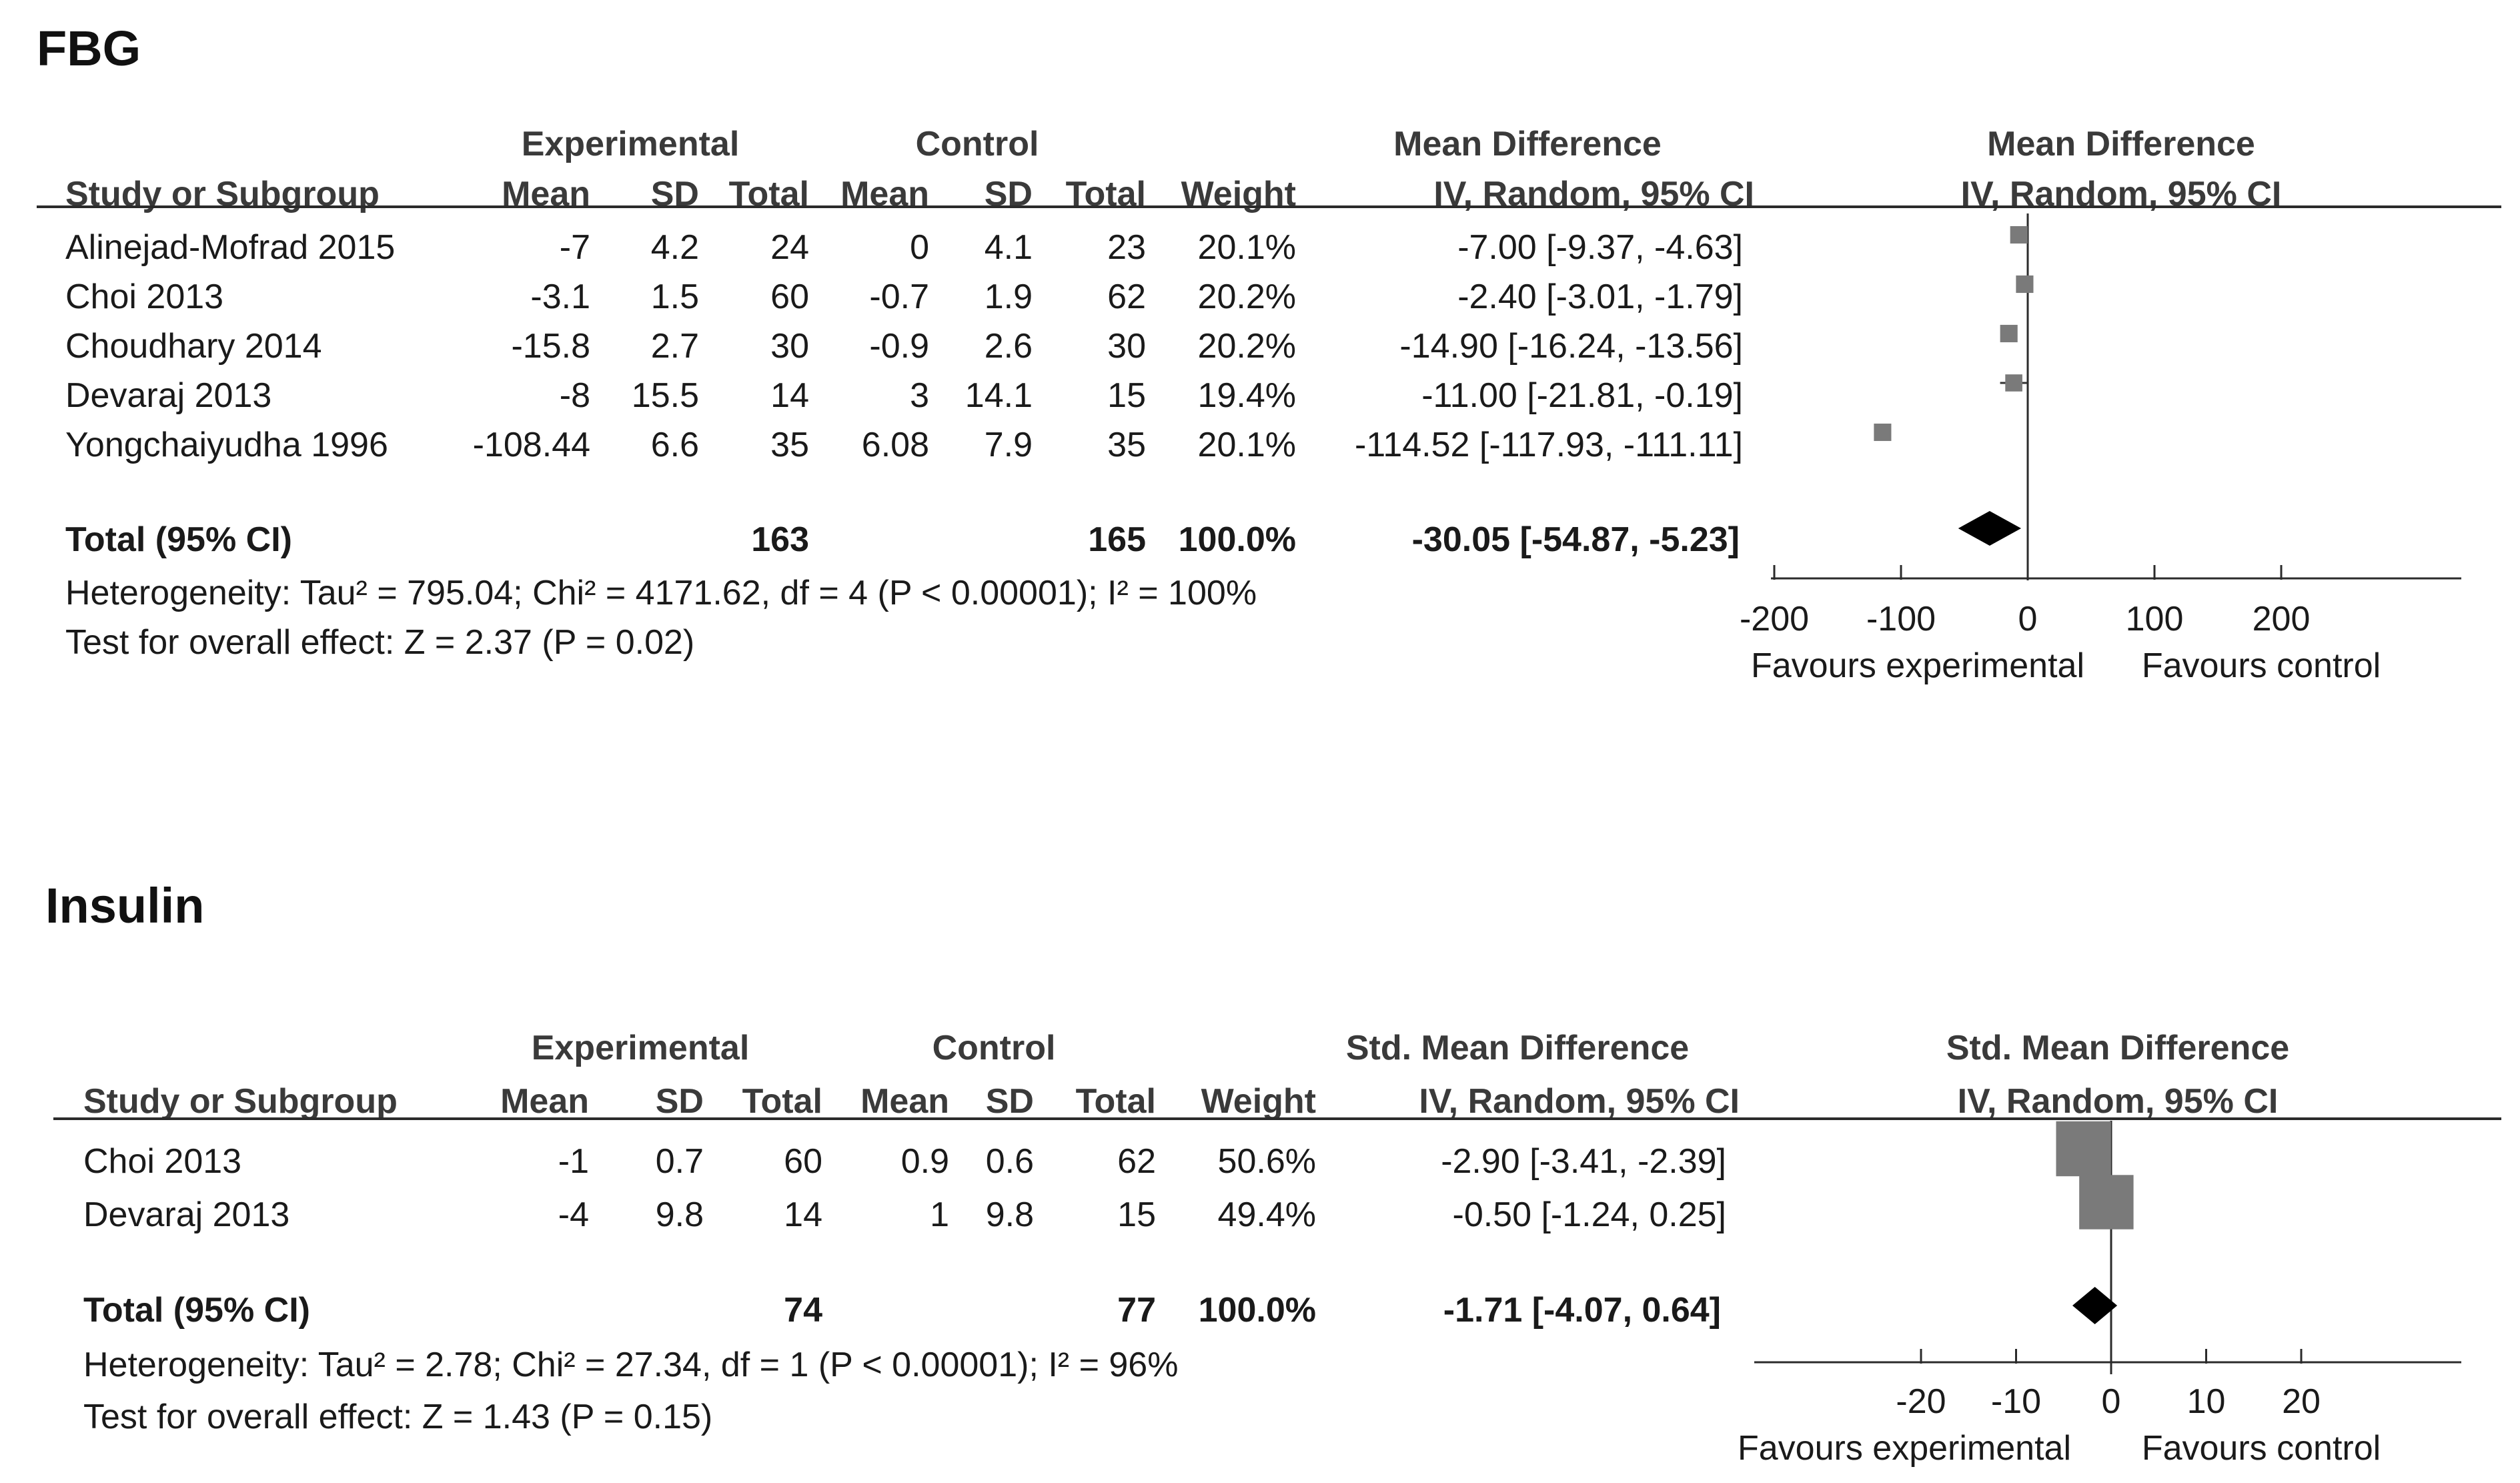 Image resolution: width=2520 pixels, height=1483 pixels. What do you see at coordinates (1583, 1161) in the screenshot?
I see `effect-ci: -2.90 [-3.41, -2.39]` at bounding box center [1583, 1161].